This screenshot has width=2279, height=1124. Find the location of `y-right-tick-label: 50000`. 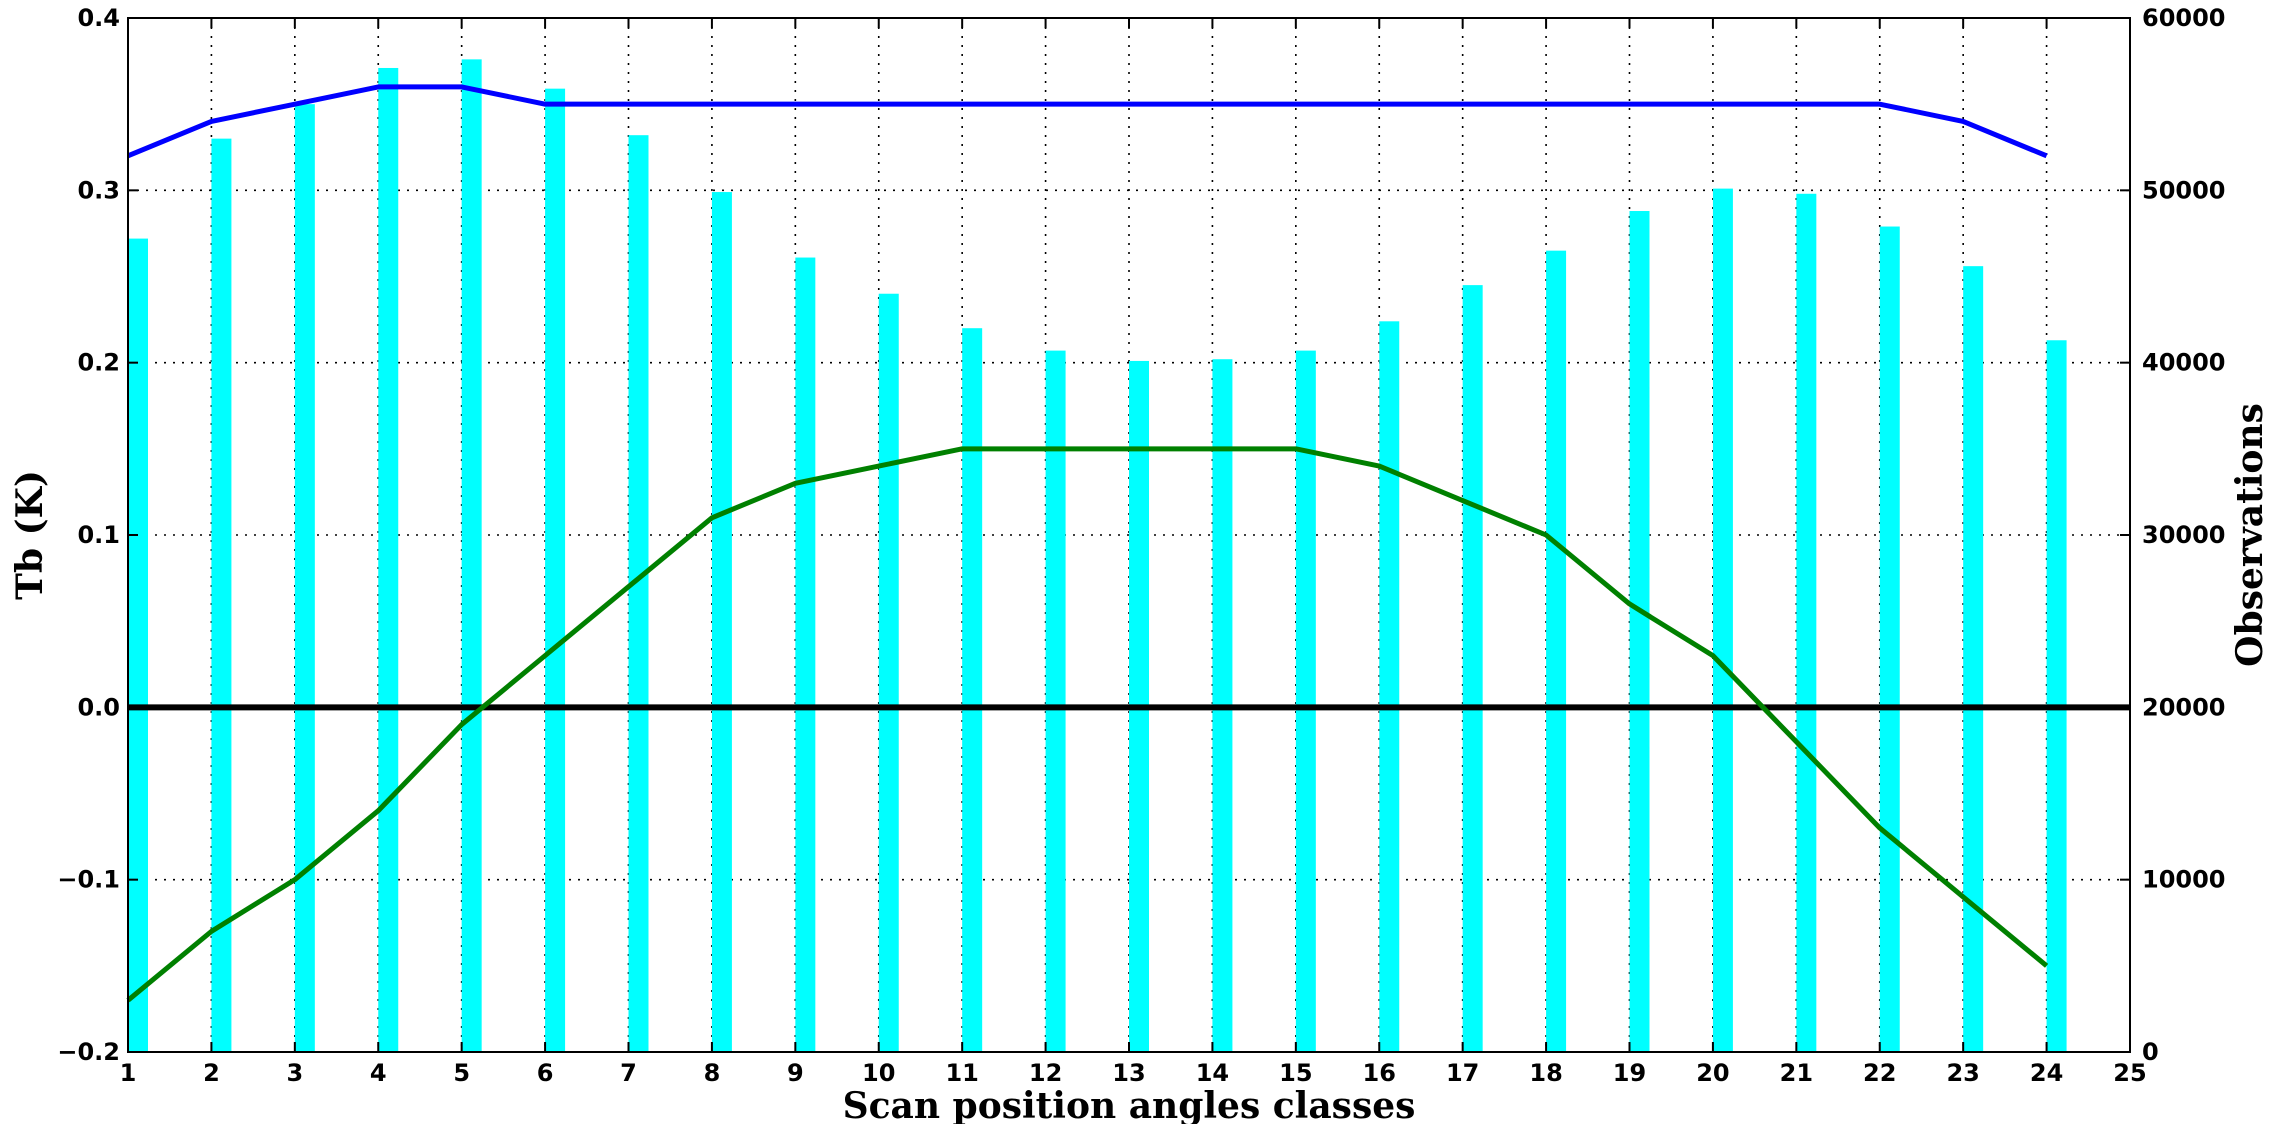

y-right-tick-label: 50000 is located at coordinates (2184, 190).